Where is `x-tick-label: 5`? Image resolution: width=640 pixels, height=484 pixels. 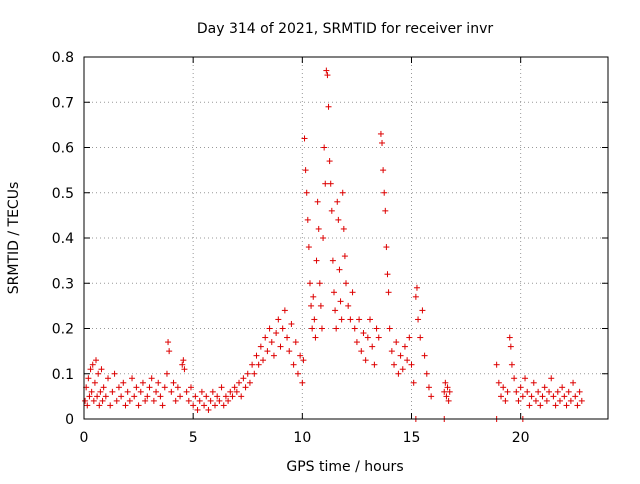 x-tick-label: 5 is located at coordinates (193, 438).